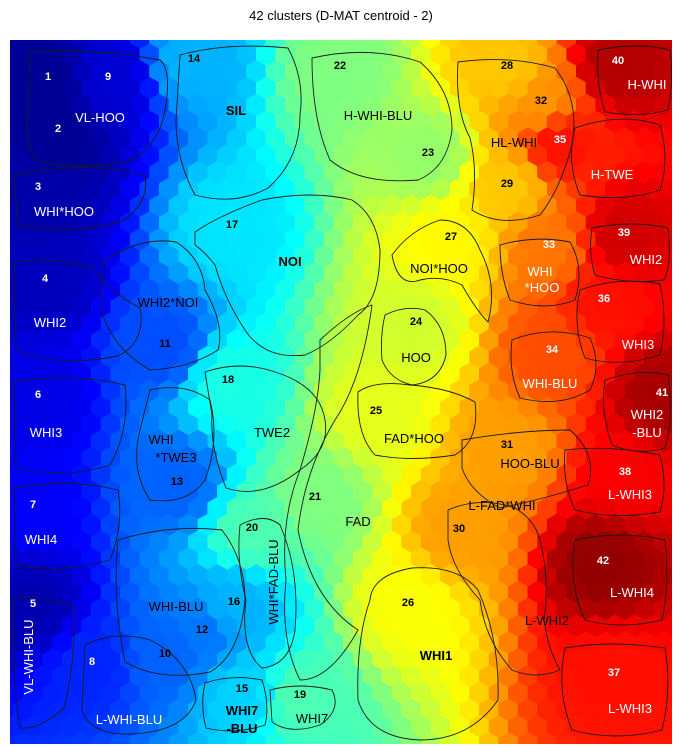 The width and height of the screenshot is (682, 747). Describe the element at coordinates (542, 287) in the screenshot. I see `cluster-label: *HOO` at that location.